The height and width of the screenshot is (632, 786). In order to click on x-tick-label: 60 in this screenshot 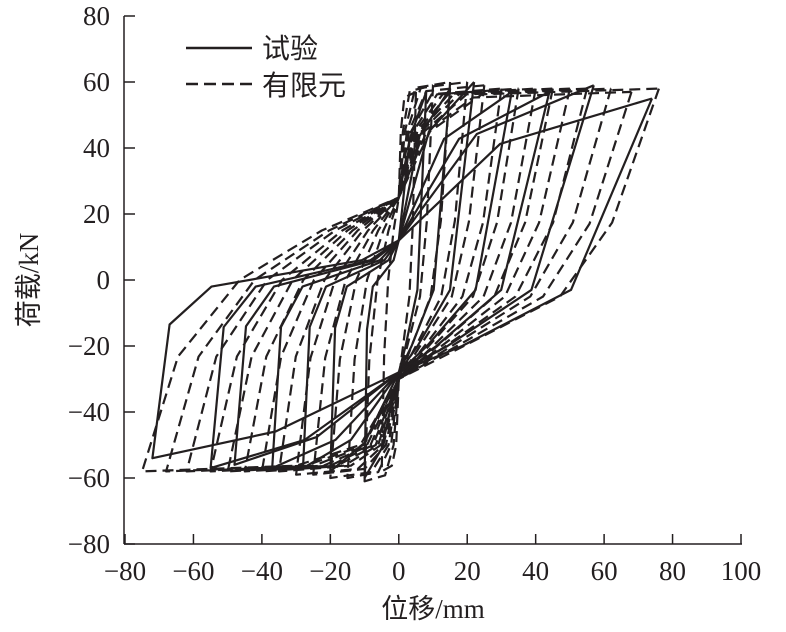, I will do `click(604, 571)`.